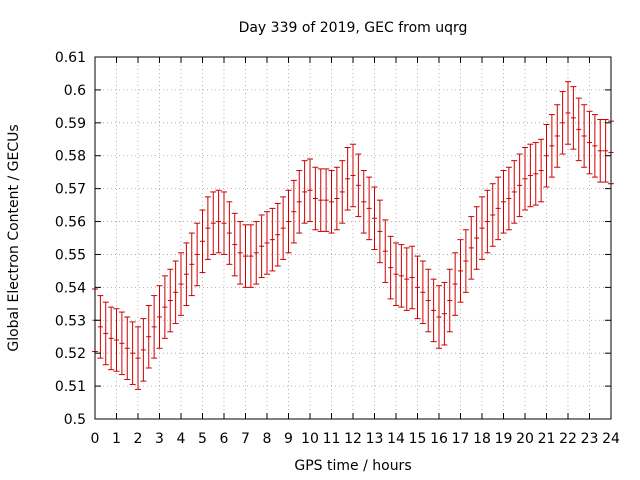 Image resolution: width=640 pixels, height=480 pixels. Describe the element at coordinates (70, 157) in the screenshot. I see `y-tick-label: 0.58` at that location.